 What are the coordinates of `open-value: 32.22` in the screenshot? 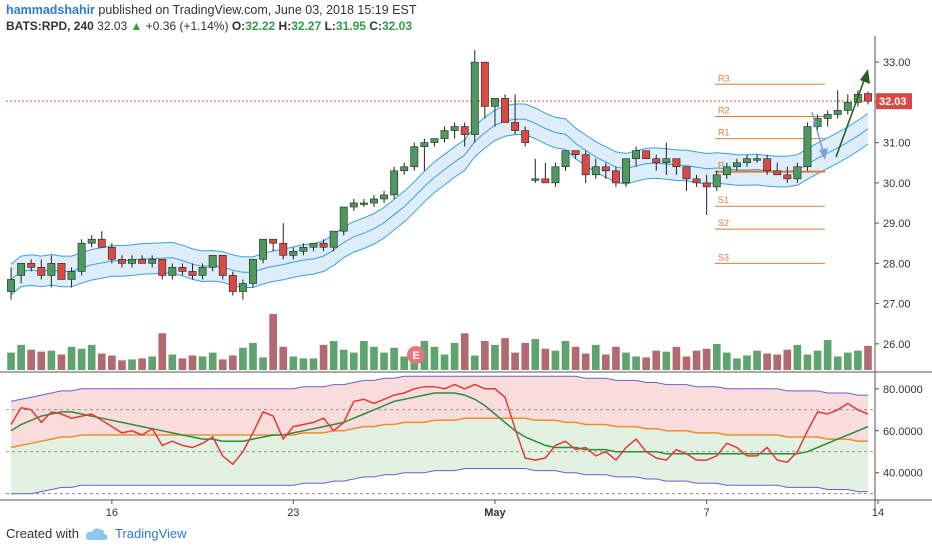 It's located at (260, 26).